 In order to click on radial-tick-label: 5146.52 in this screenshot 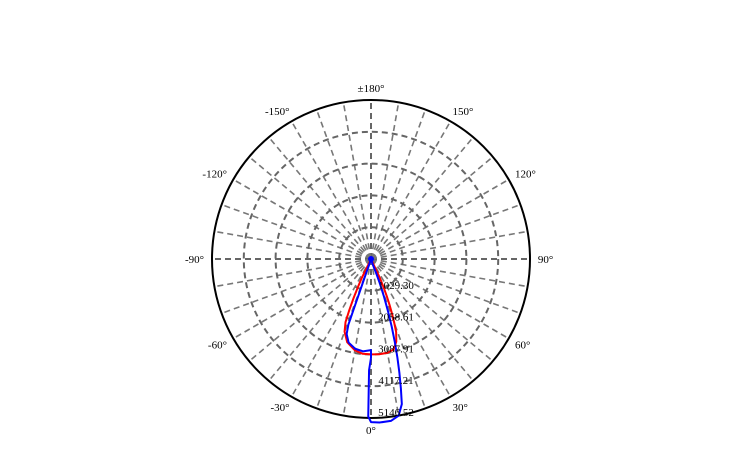, I will do `click(396, 413)`.